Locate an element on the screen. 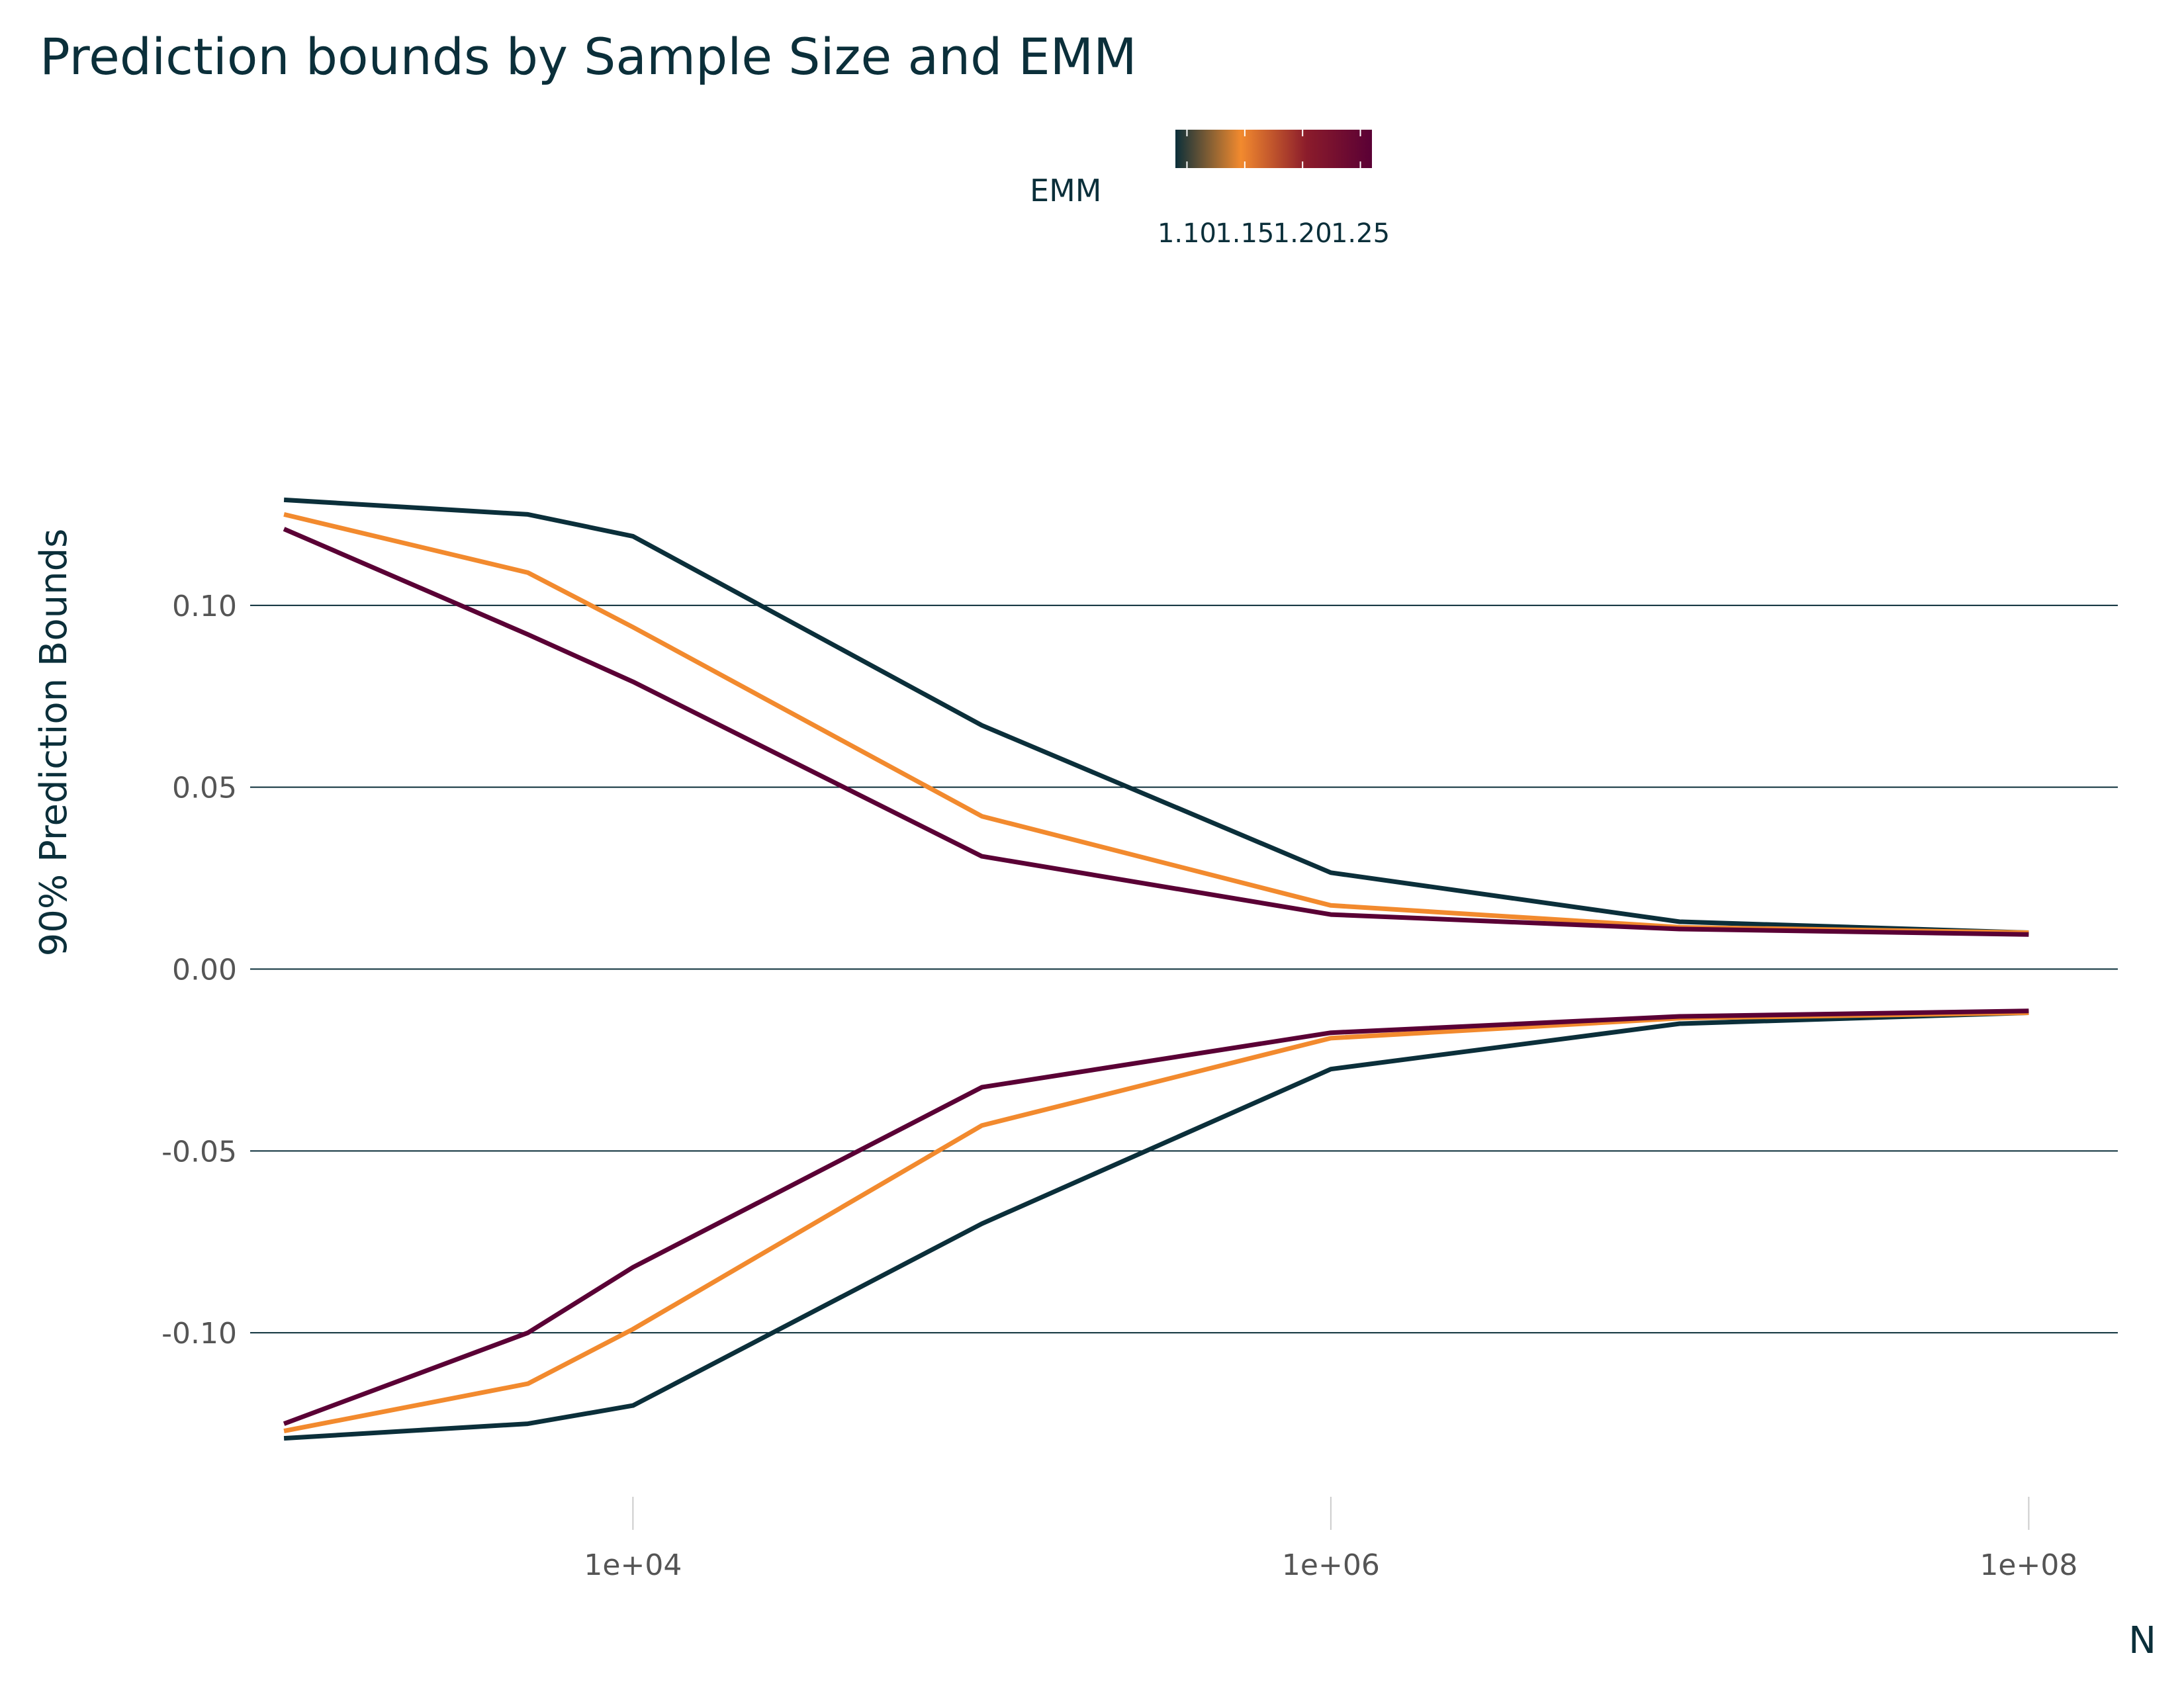 Image resolution: width=2184 pixels, height=1690 pixels. legend-tick-label: 1.20 is located at coordinates (1302, 233).